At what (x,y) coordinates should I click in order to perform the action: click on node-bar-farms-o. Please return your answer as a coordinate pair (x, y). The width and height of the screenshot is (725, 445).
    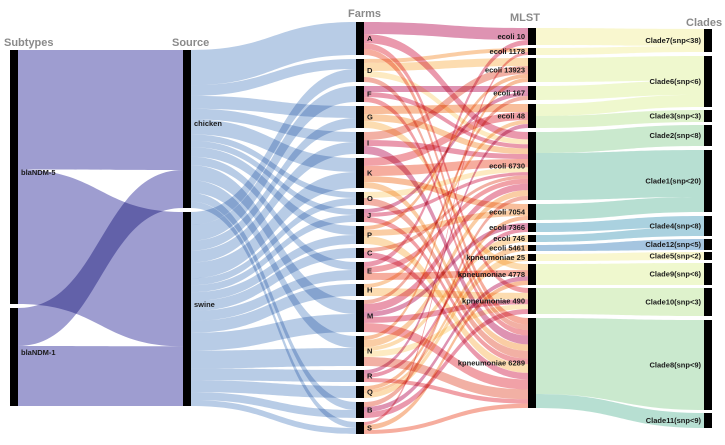
    Looking at the image, I should click on (360, 198).